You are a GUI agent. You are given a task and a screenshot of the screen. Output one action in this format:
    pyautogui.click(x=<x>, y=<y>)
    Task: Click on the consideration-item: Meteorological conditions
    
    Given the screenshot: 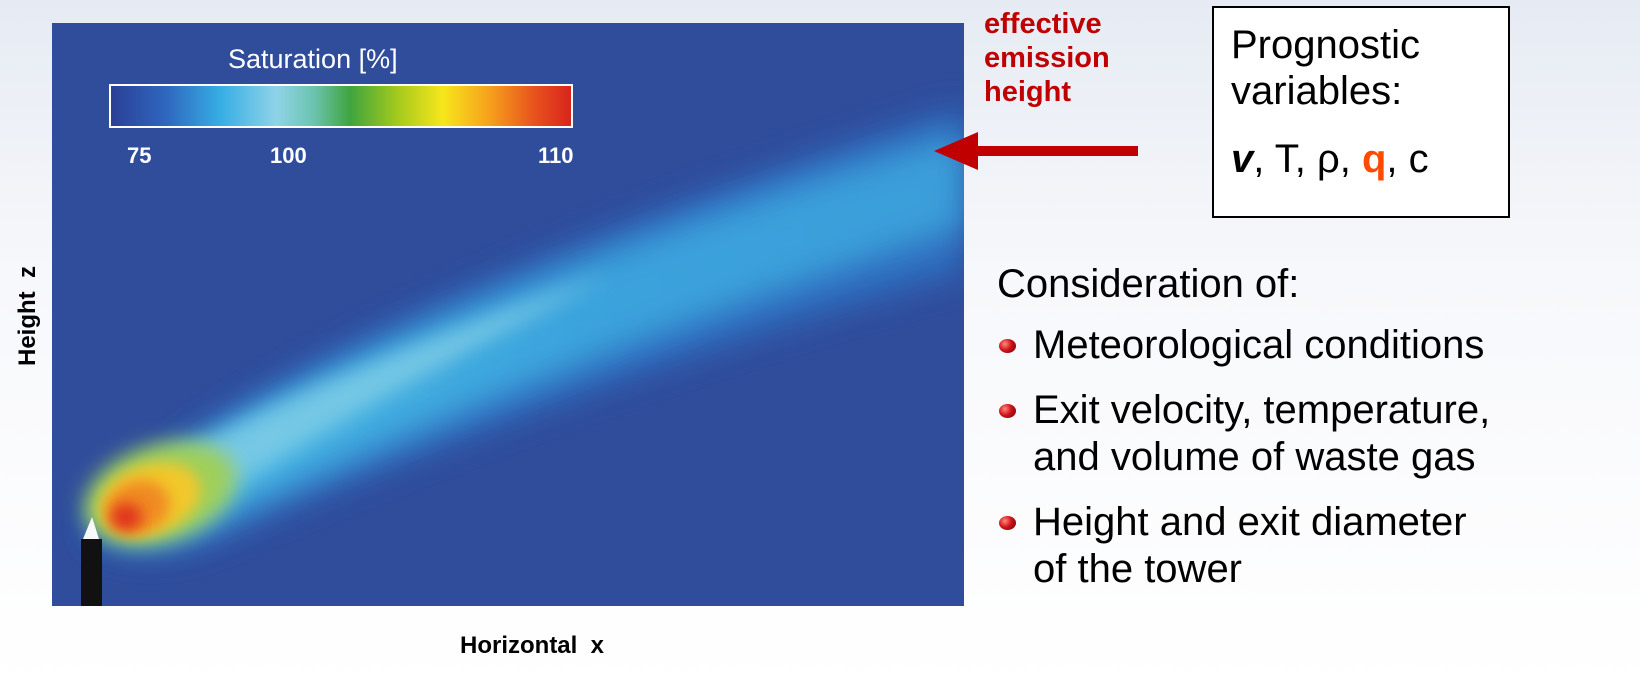 What is the action you would take?
    pyautogui.click(x=1317, y=345)
    